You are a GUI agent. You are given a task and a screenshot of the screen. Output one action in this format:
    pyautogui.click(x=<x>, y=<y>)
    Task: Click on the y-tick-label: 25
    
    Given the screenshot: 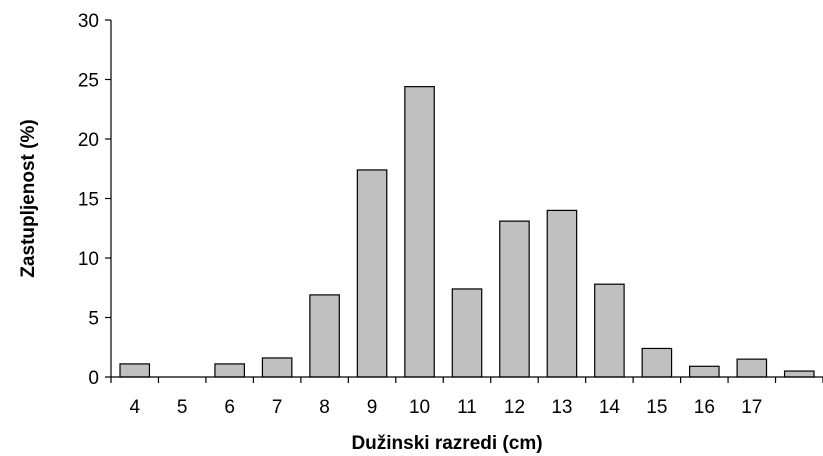 What is the action you would take?
    pyautogui.click(x=88, y=81)
    